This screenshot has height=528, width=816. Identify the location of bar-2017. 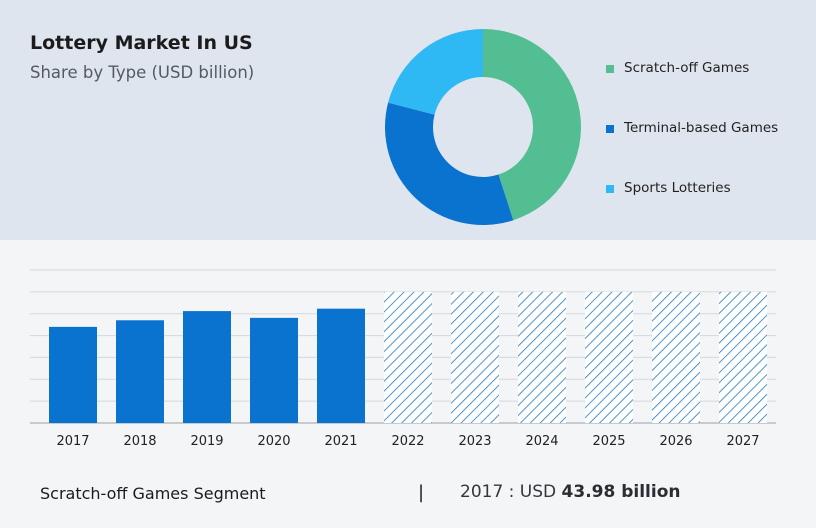
(73, 374).